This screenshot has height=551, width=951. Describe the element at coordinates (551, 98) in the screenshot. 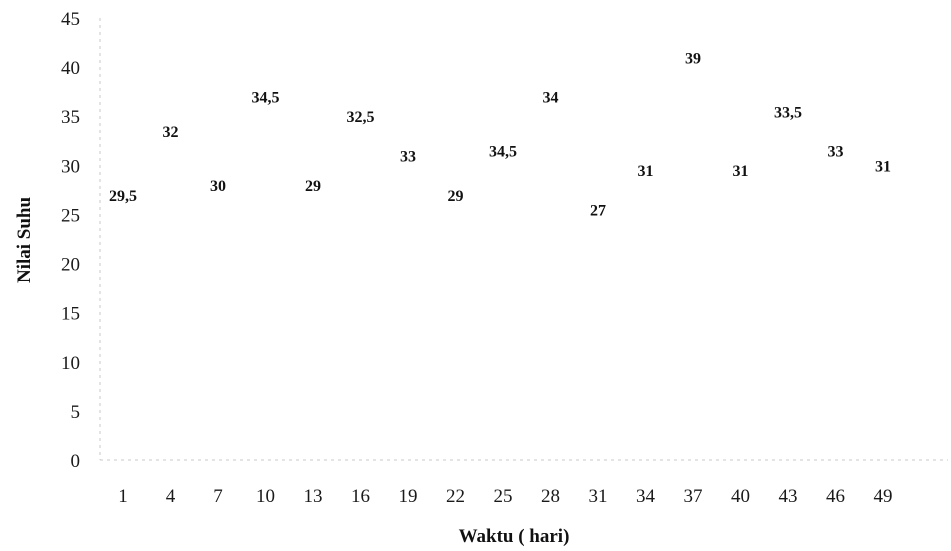

I see `data-point-label: 34` at that location.